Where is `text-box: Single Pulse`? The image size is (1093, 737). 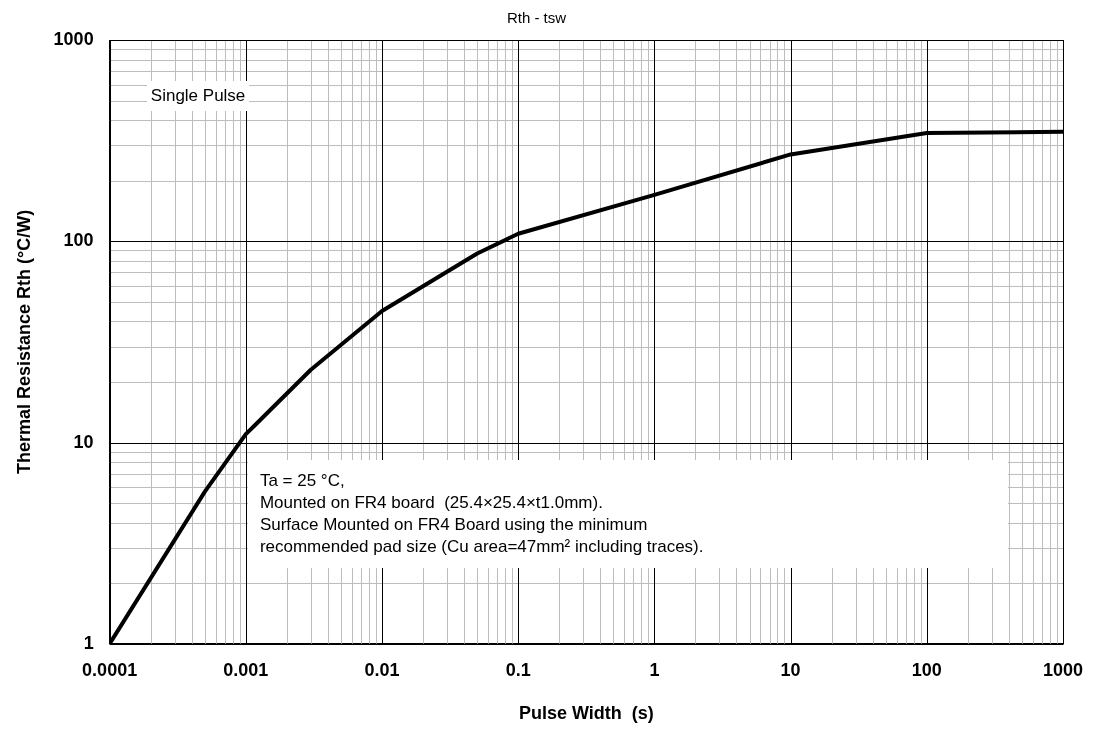
text-box: Single Pulse is located at coordinates (198, 96).